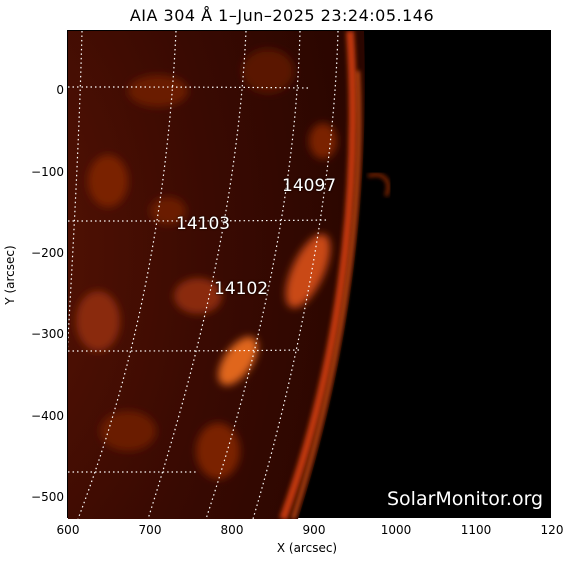 Image resolution: width=564 pixels, height=564 pixels. Describe the element at coordinates (282, 15) in the screenshot. I see `plot-title: AIA 304 Å 1–Jun–2025 23:24:05.146` at that location.